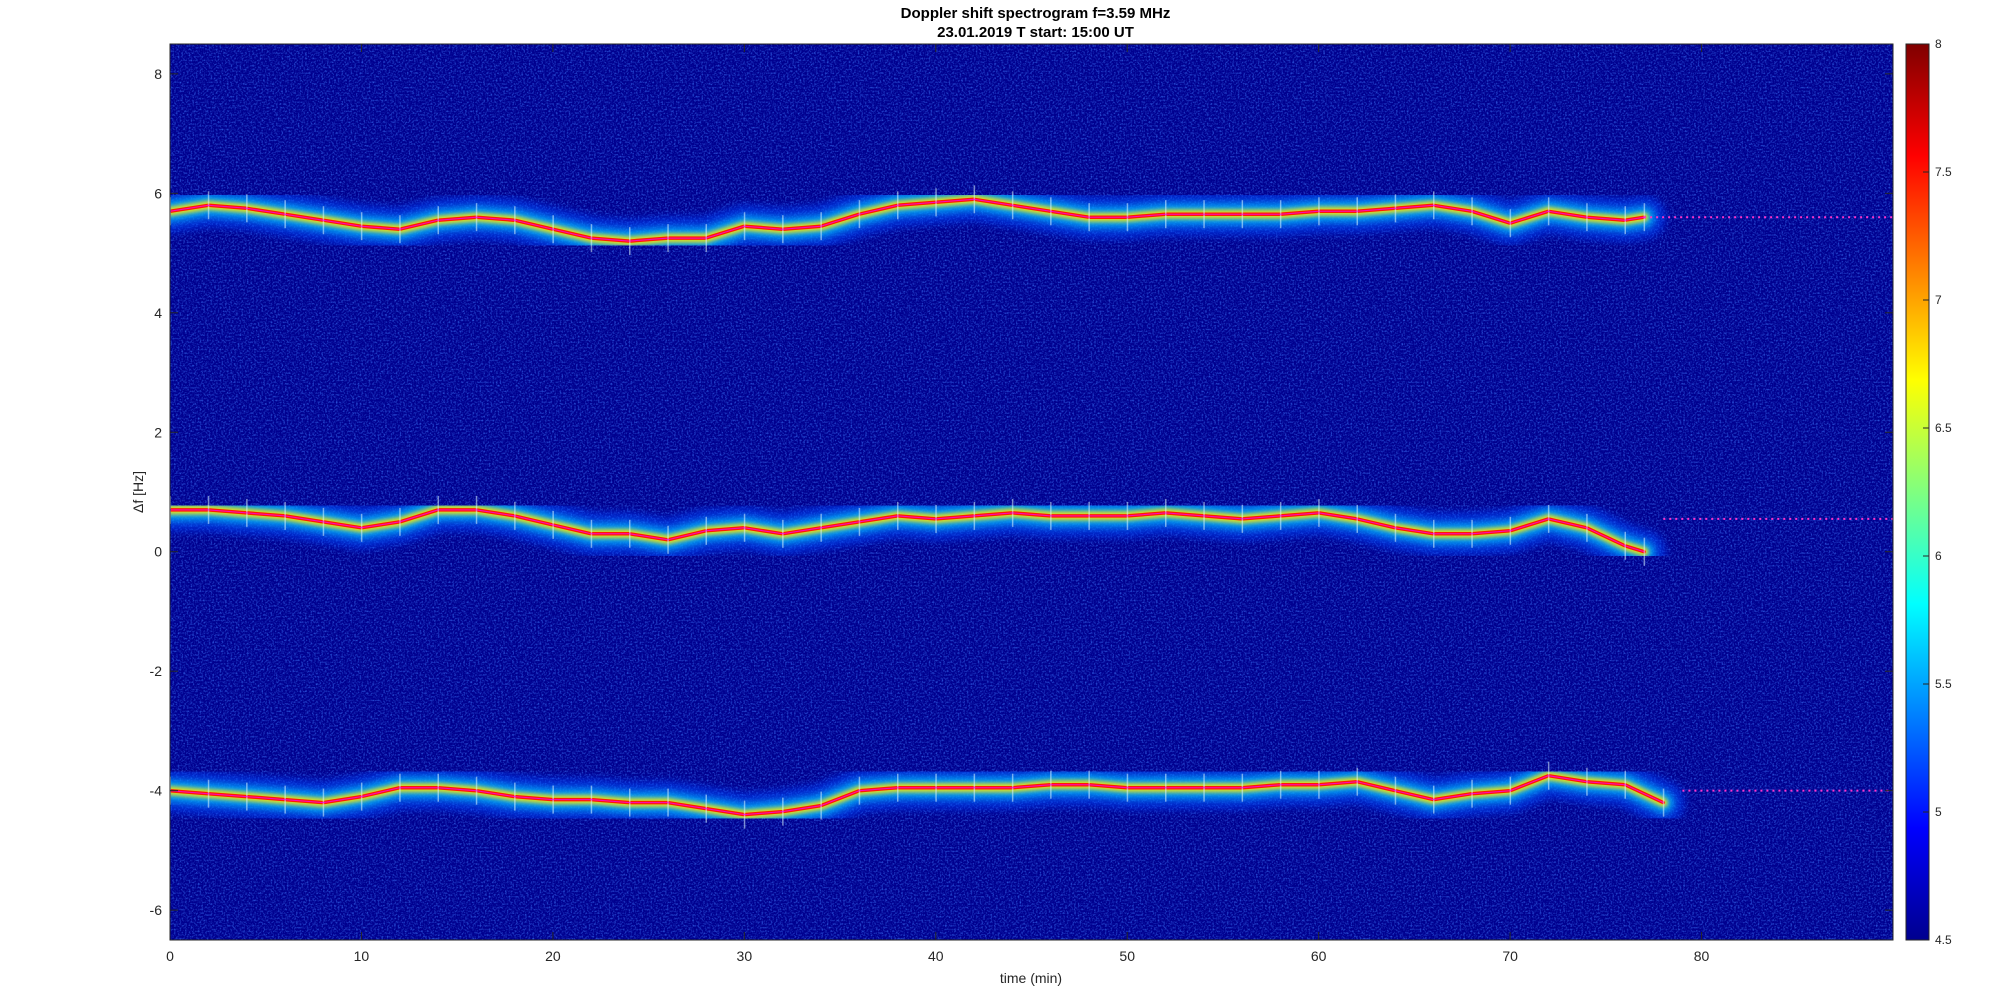 Image resolution: width=2000 pixels, height=1003 pixels. Describe the element at coordinates (156, 910) in the screenshot. I see `y-tick-label: -6` at that location.